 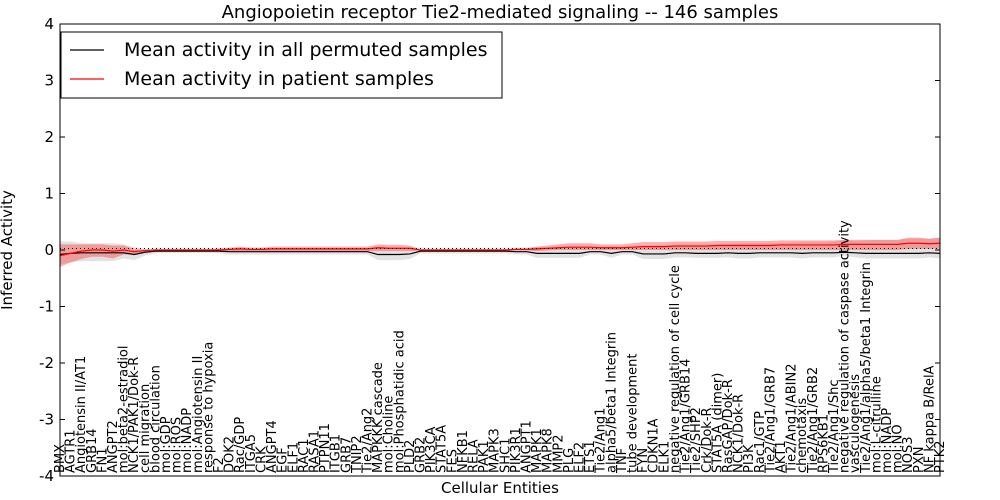 I want to click on x-category-label: PLG, so click(x=569, y=460).